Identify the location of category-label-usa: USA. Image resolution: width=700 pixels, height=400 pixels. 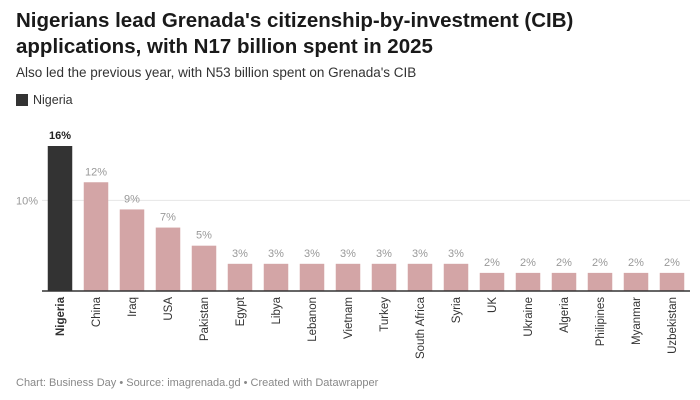
(169, 309).